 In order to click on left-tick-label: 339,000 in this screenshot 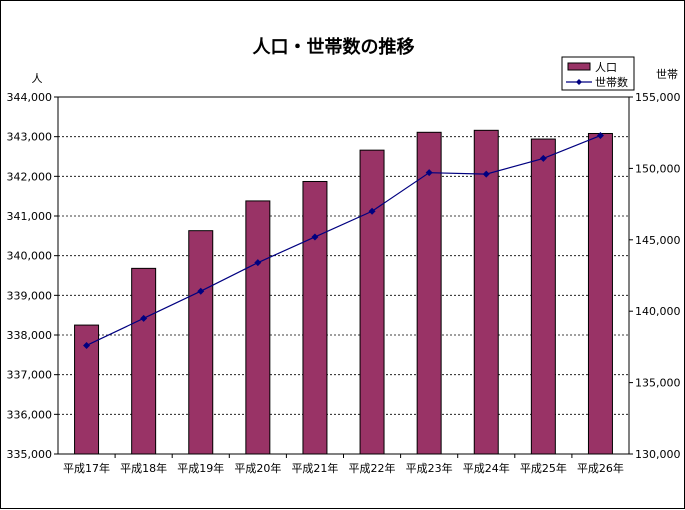, I will do `click(30, 295)`.